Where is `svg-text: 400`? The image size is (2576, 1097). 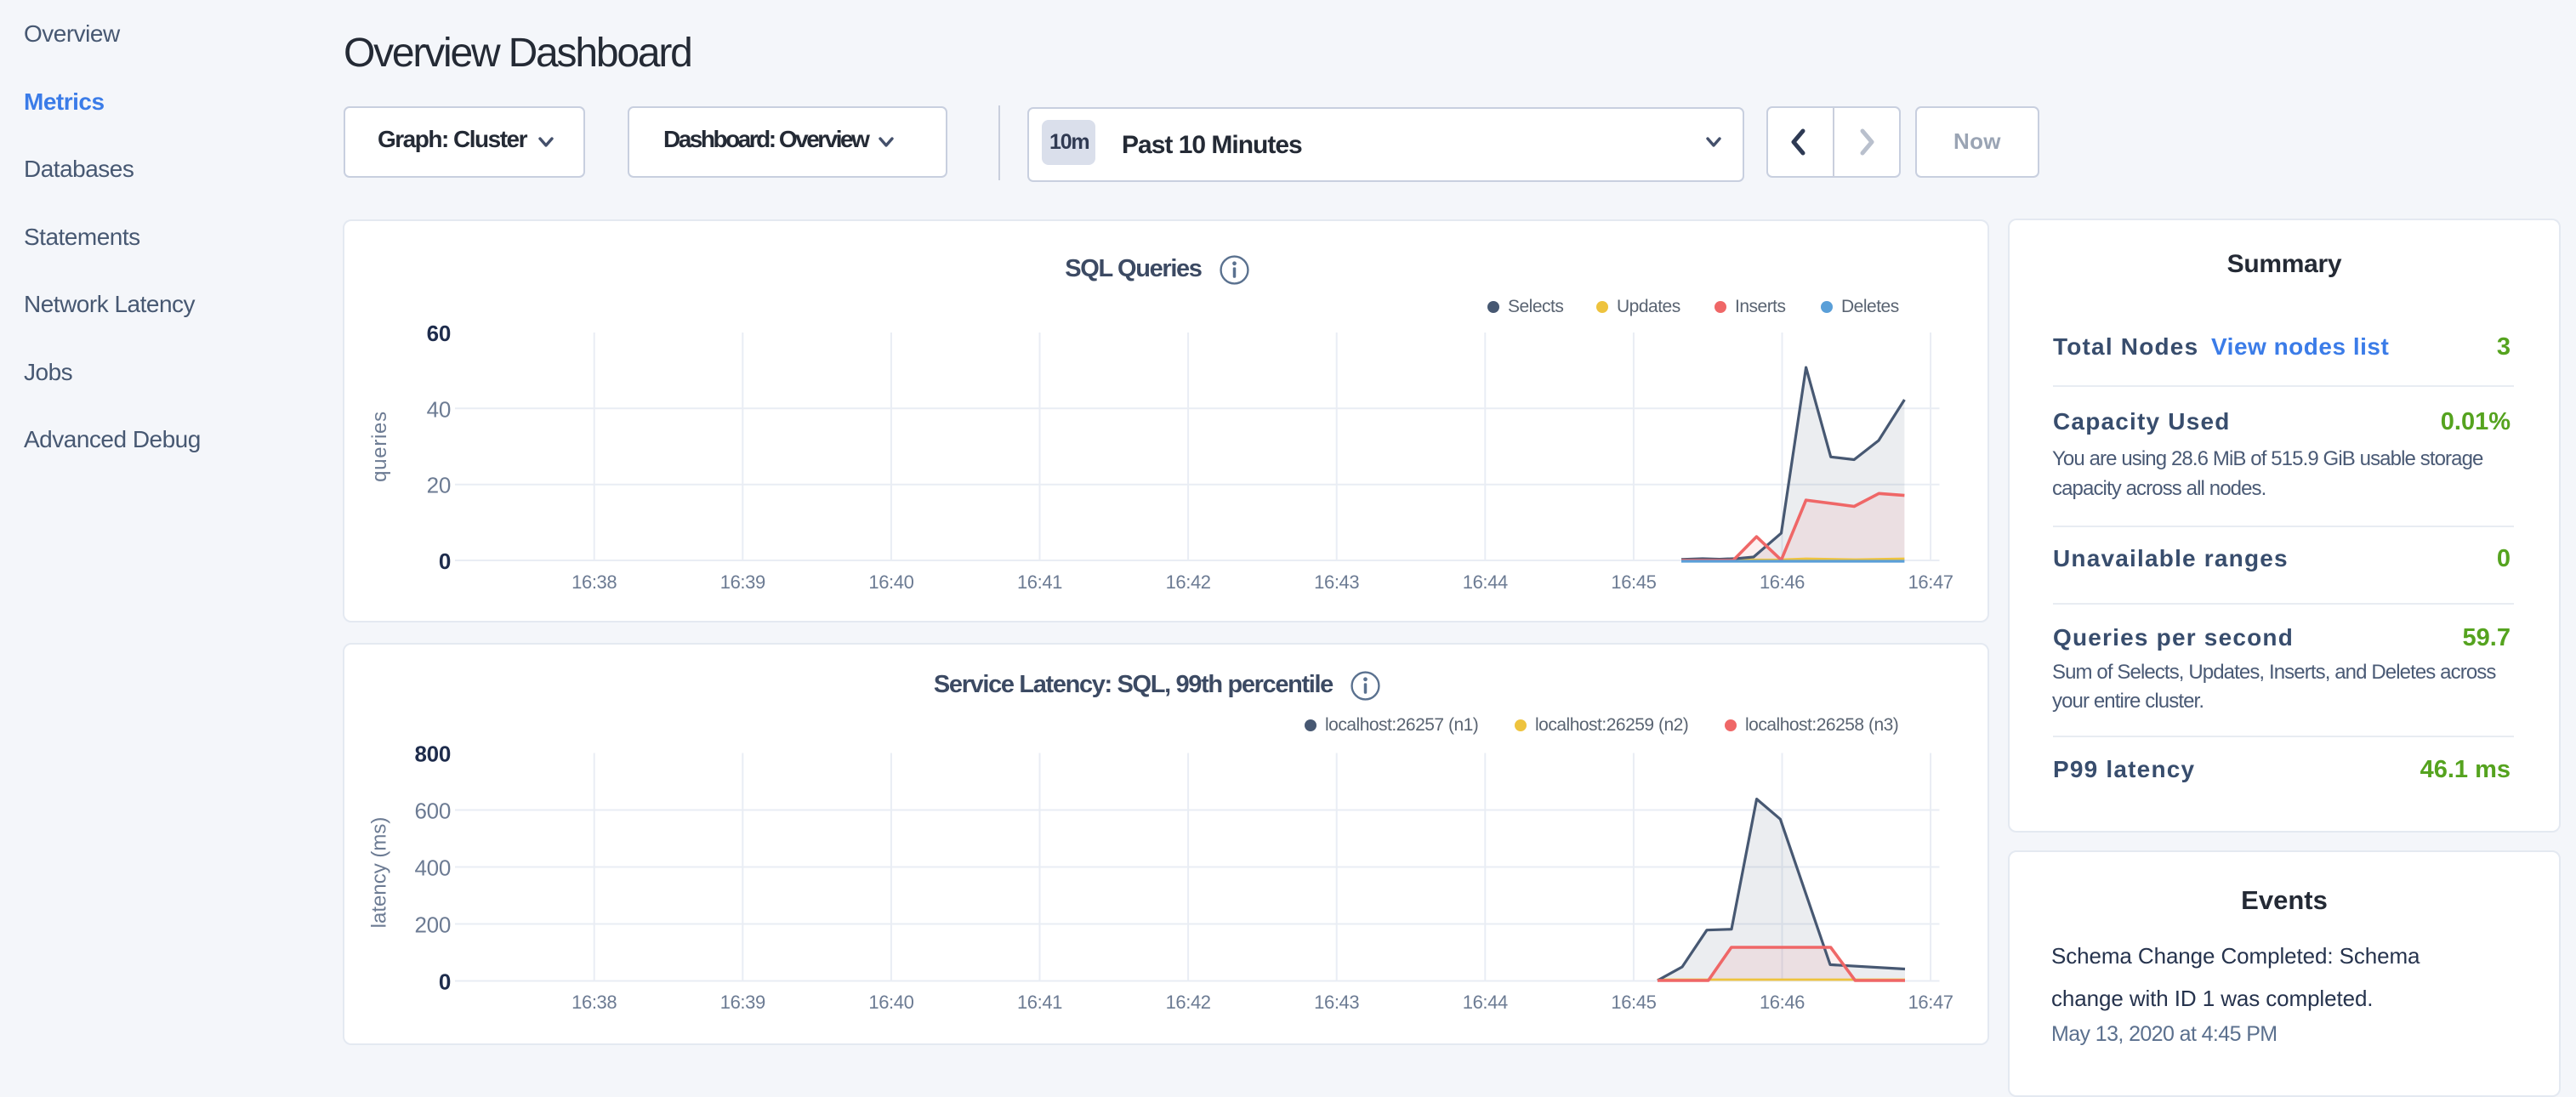 svg-text: 400 is located at coordinates (433, 868).